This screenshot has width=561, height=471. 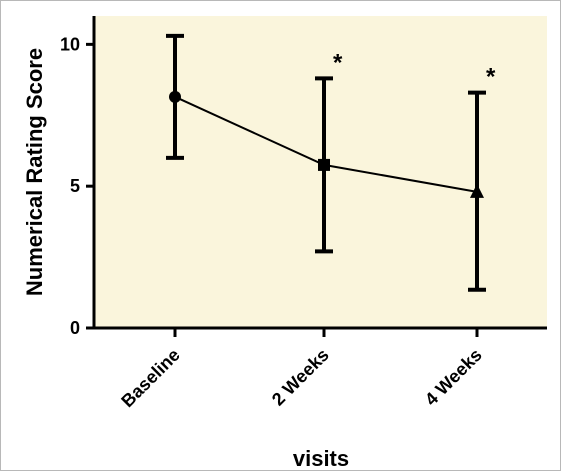 What do you see at coordinates (34, 172) in the screenshot?
I see `y-axis-title: Numerical Rating Score` at bounding box center [34, 172].